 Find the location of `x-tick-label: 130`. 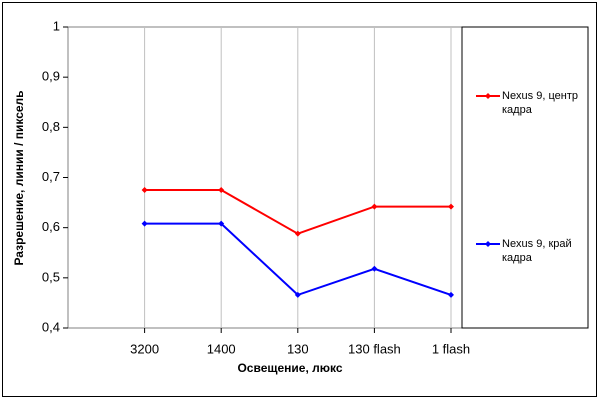

x-tick-label: 130 is located at coordinates (298, 348).